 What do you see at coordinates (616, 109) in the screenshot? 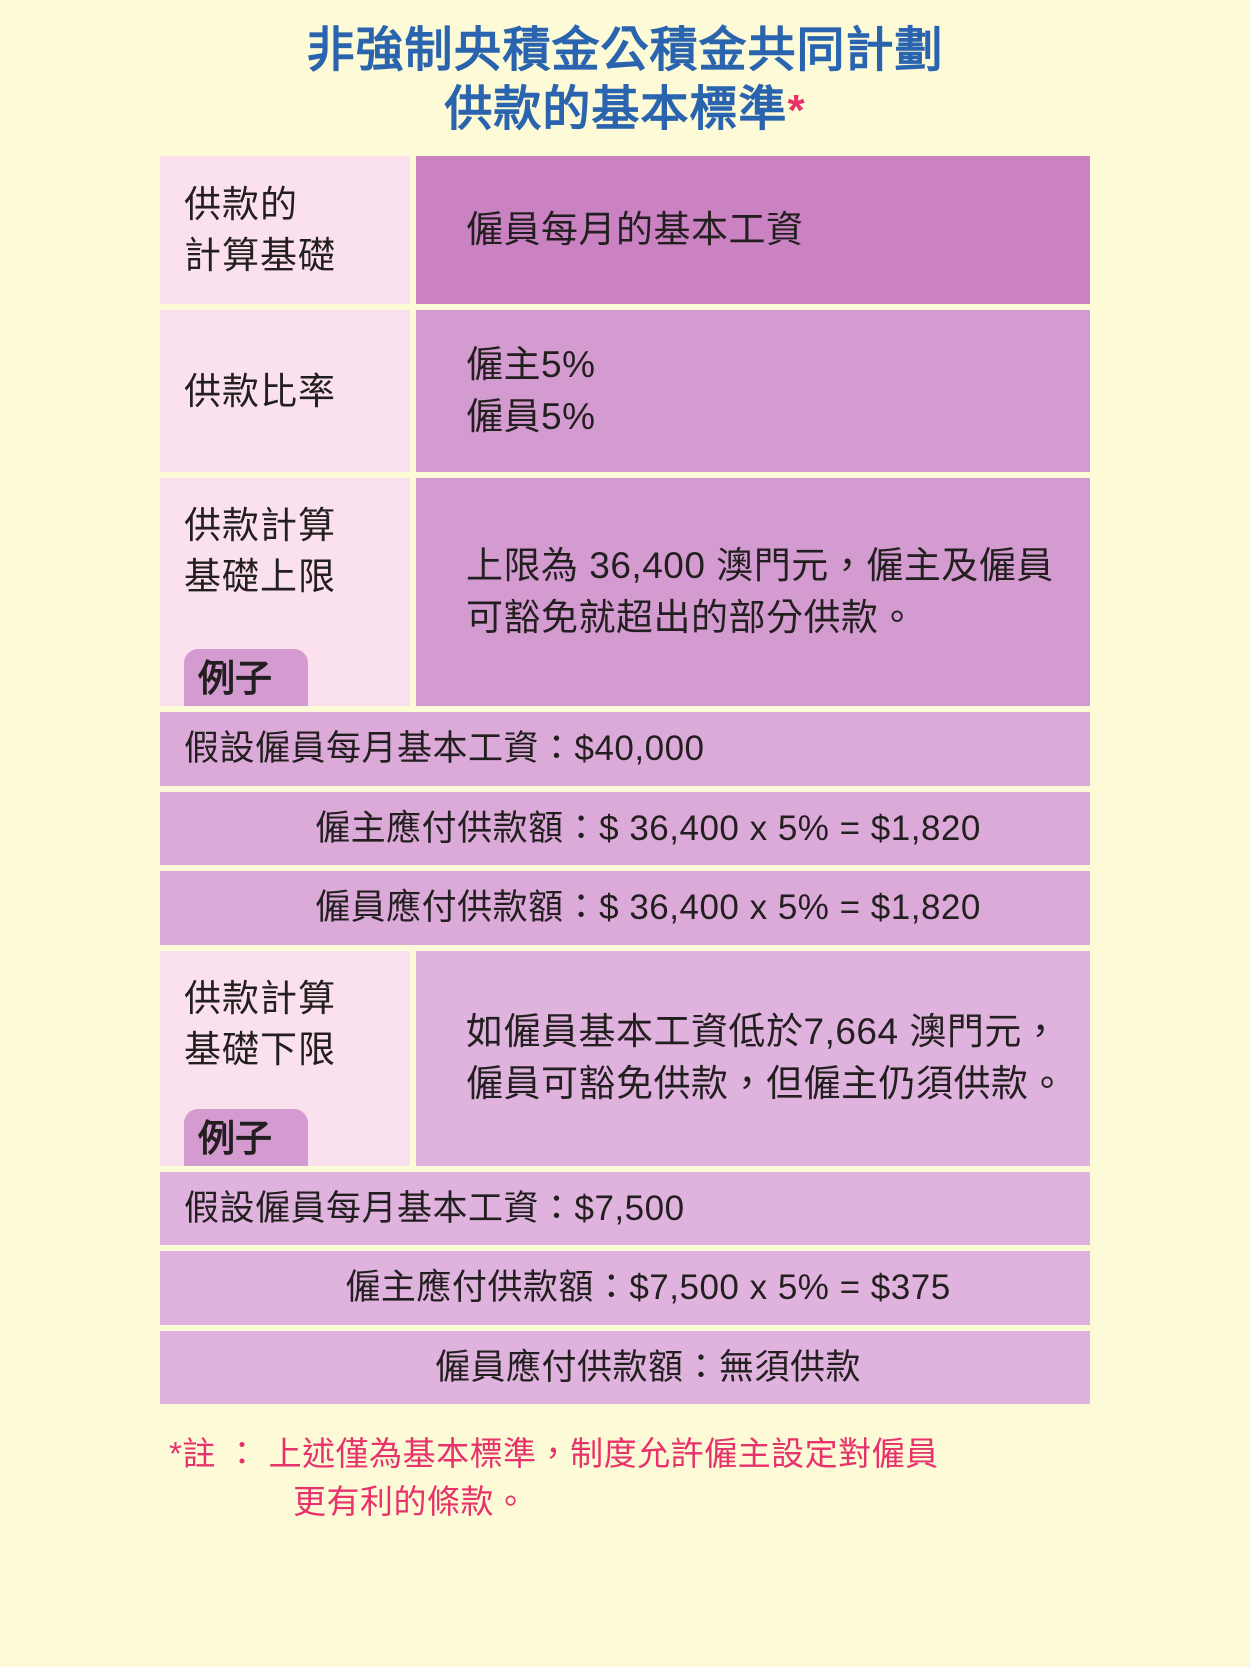
I see `title-line-2-text: 供款的基本標準` at bounding box center [616, 109].